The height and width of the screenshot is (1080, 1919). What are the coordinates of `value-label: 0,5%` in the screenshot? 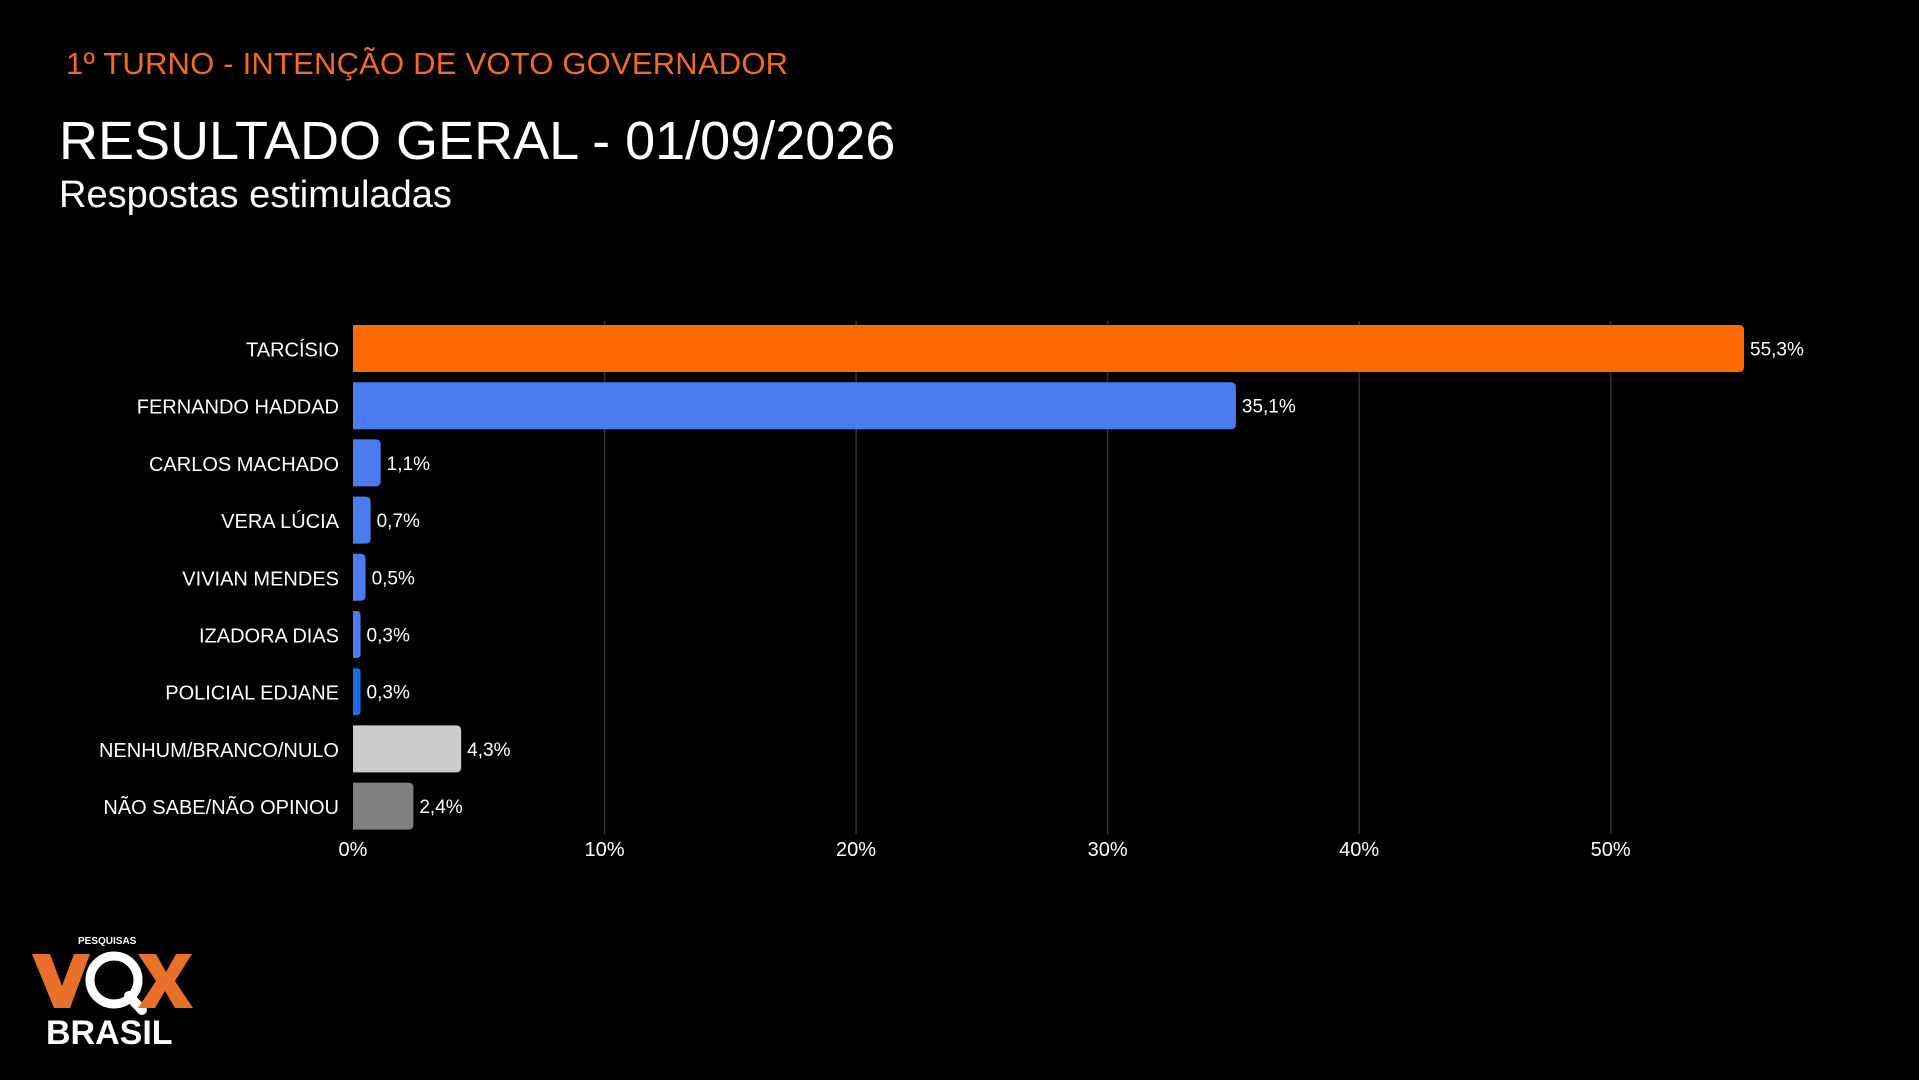 It's located at (393, 578).